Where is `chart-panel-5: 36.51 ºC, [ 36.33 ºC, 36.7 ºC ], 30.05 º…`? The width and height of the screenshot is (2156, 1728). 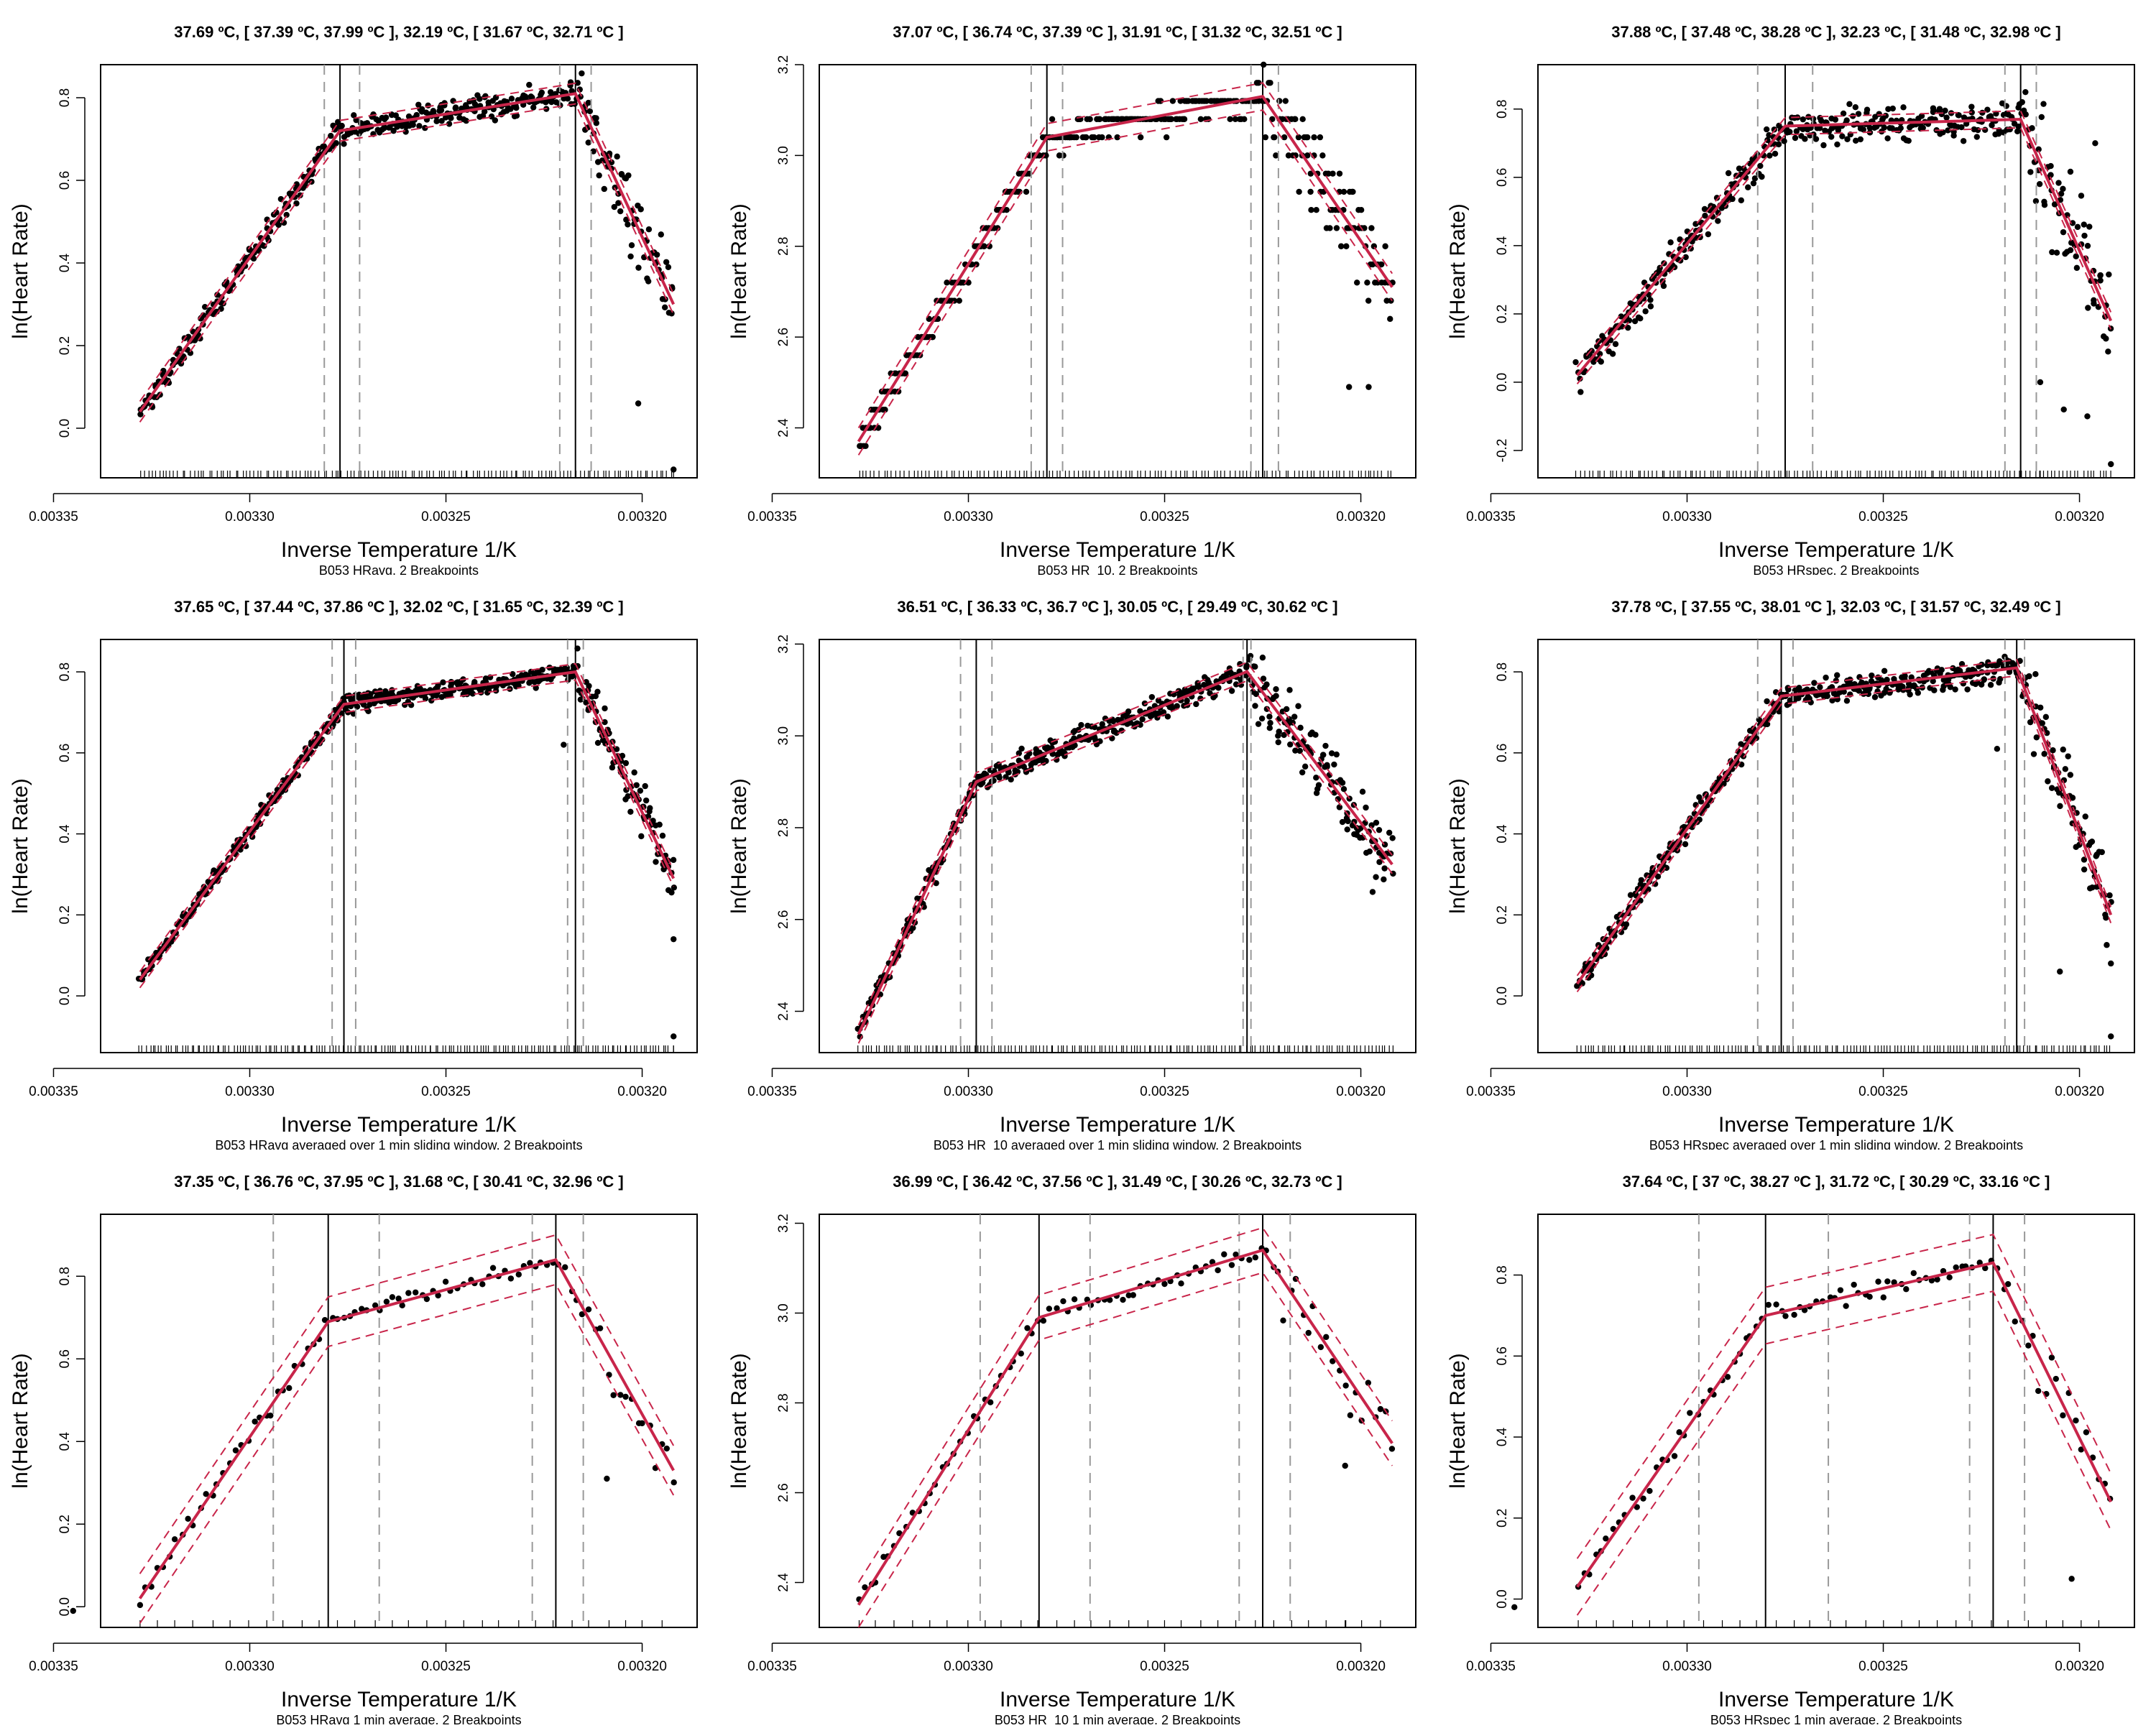
chart-panel-5: 36.51 ºC, [ 36.33 ºC, 36.7 ºC ], 30.05 º… is located at coordinates (1078, 864).